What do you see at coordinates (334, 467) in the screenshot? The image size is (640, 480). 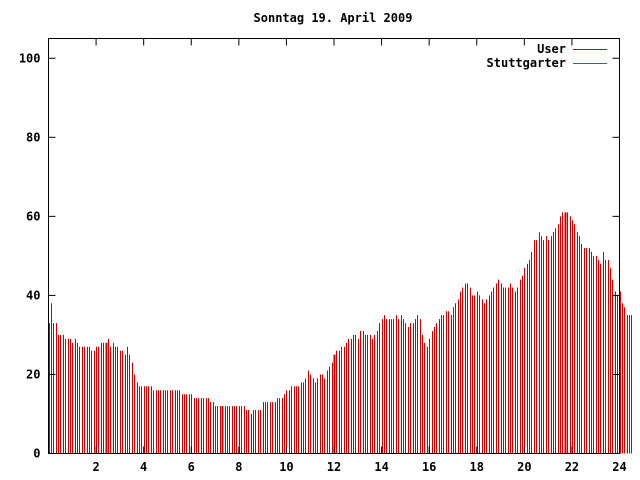 I see `x-tick-label: 12` at bounding box center [334, 467].